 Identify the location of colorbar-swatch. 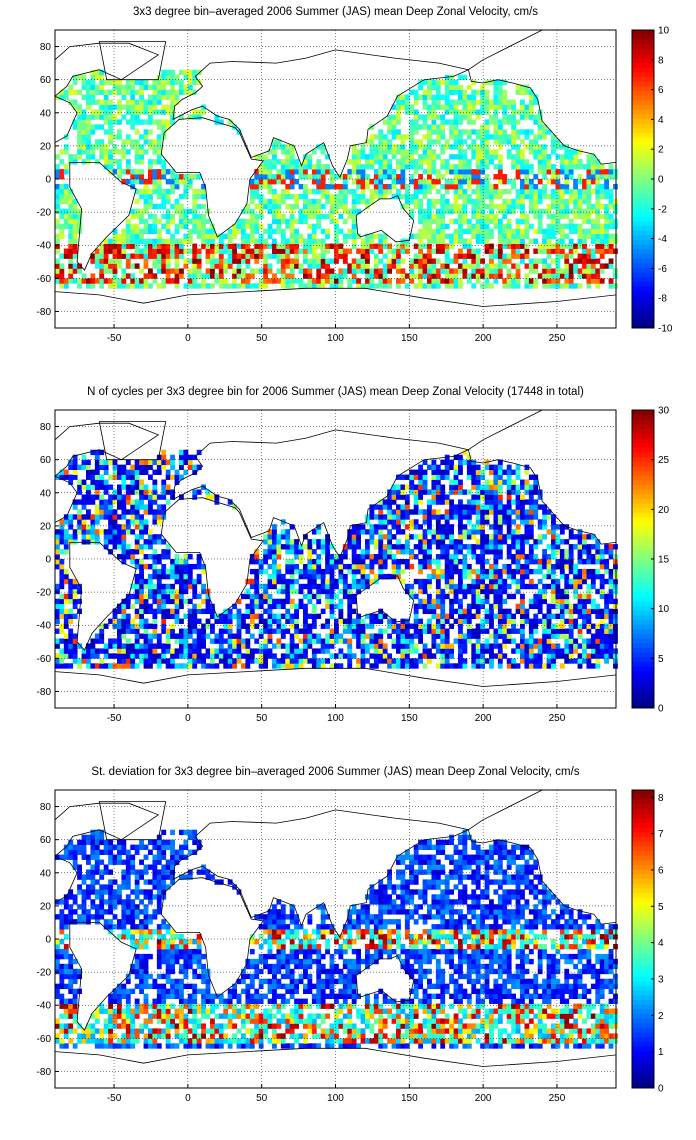
(643, 51).